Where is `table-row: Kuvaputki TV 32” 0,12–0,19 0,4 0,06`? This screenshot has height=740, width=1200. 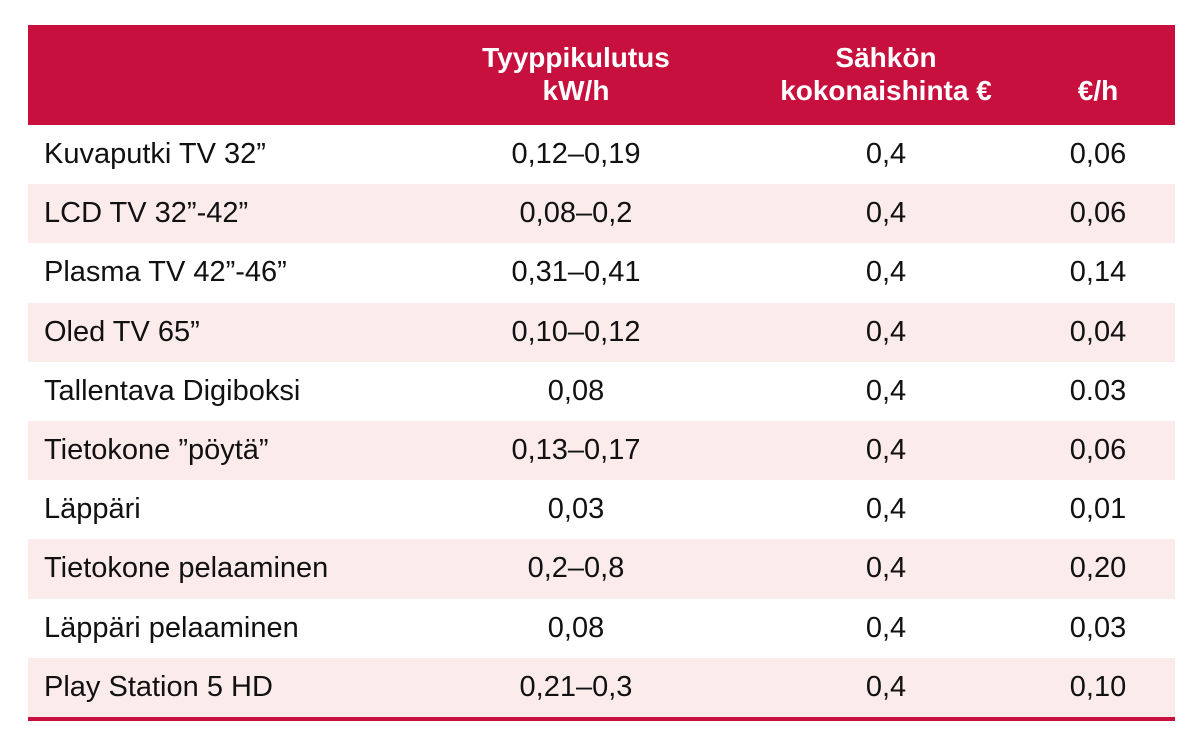
table-row: Kuvaputki TV 32” 0,12–0,19 0,4 0,06 is located at coordinates (601, 154).